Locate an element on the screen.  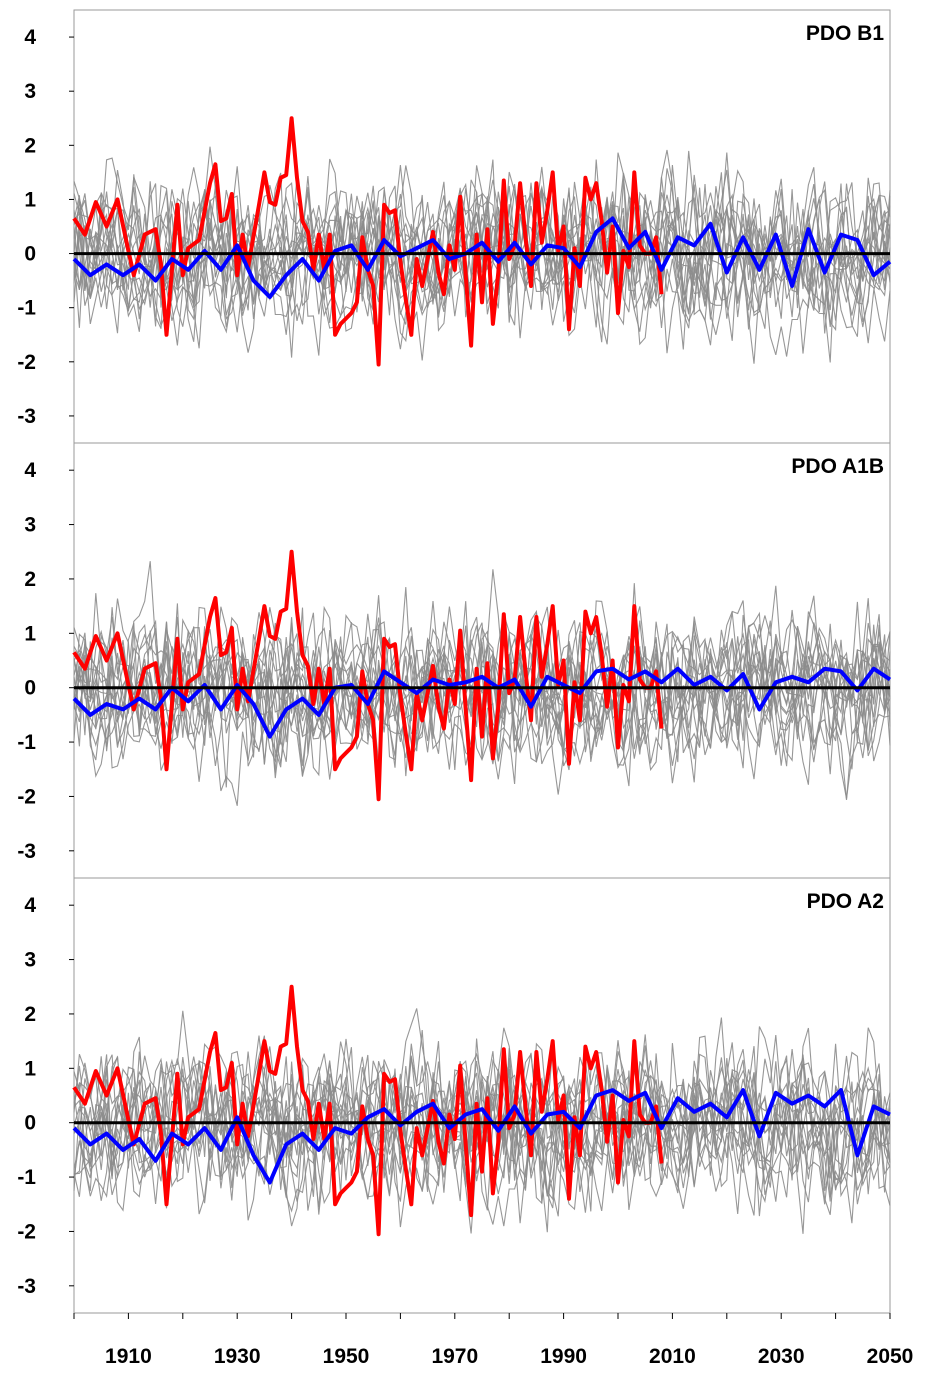
x-tick-label: 1910 is located at coordinates (128, 1356).